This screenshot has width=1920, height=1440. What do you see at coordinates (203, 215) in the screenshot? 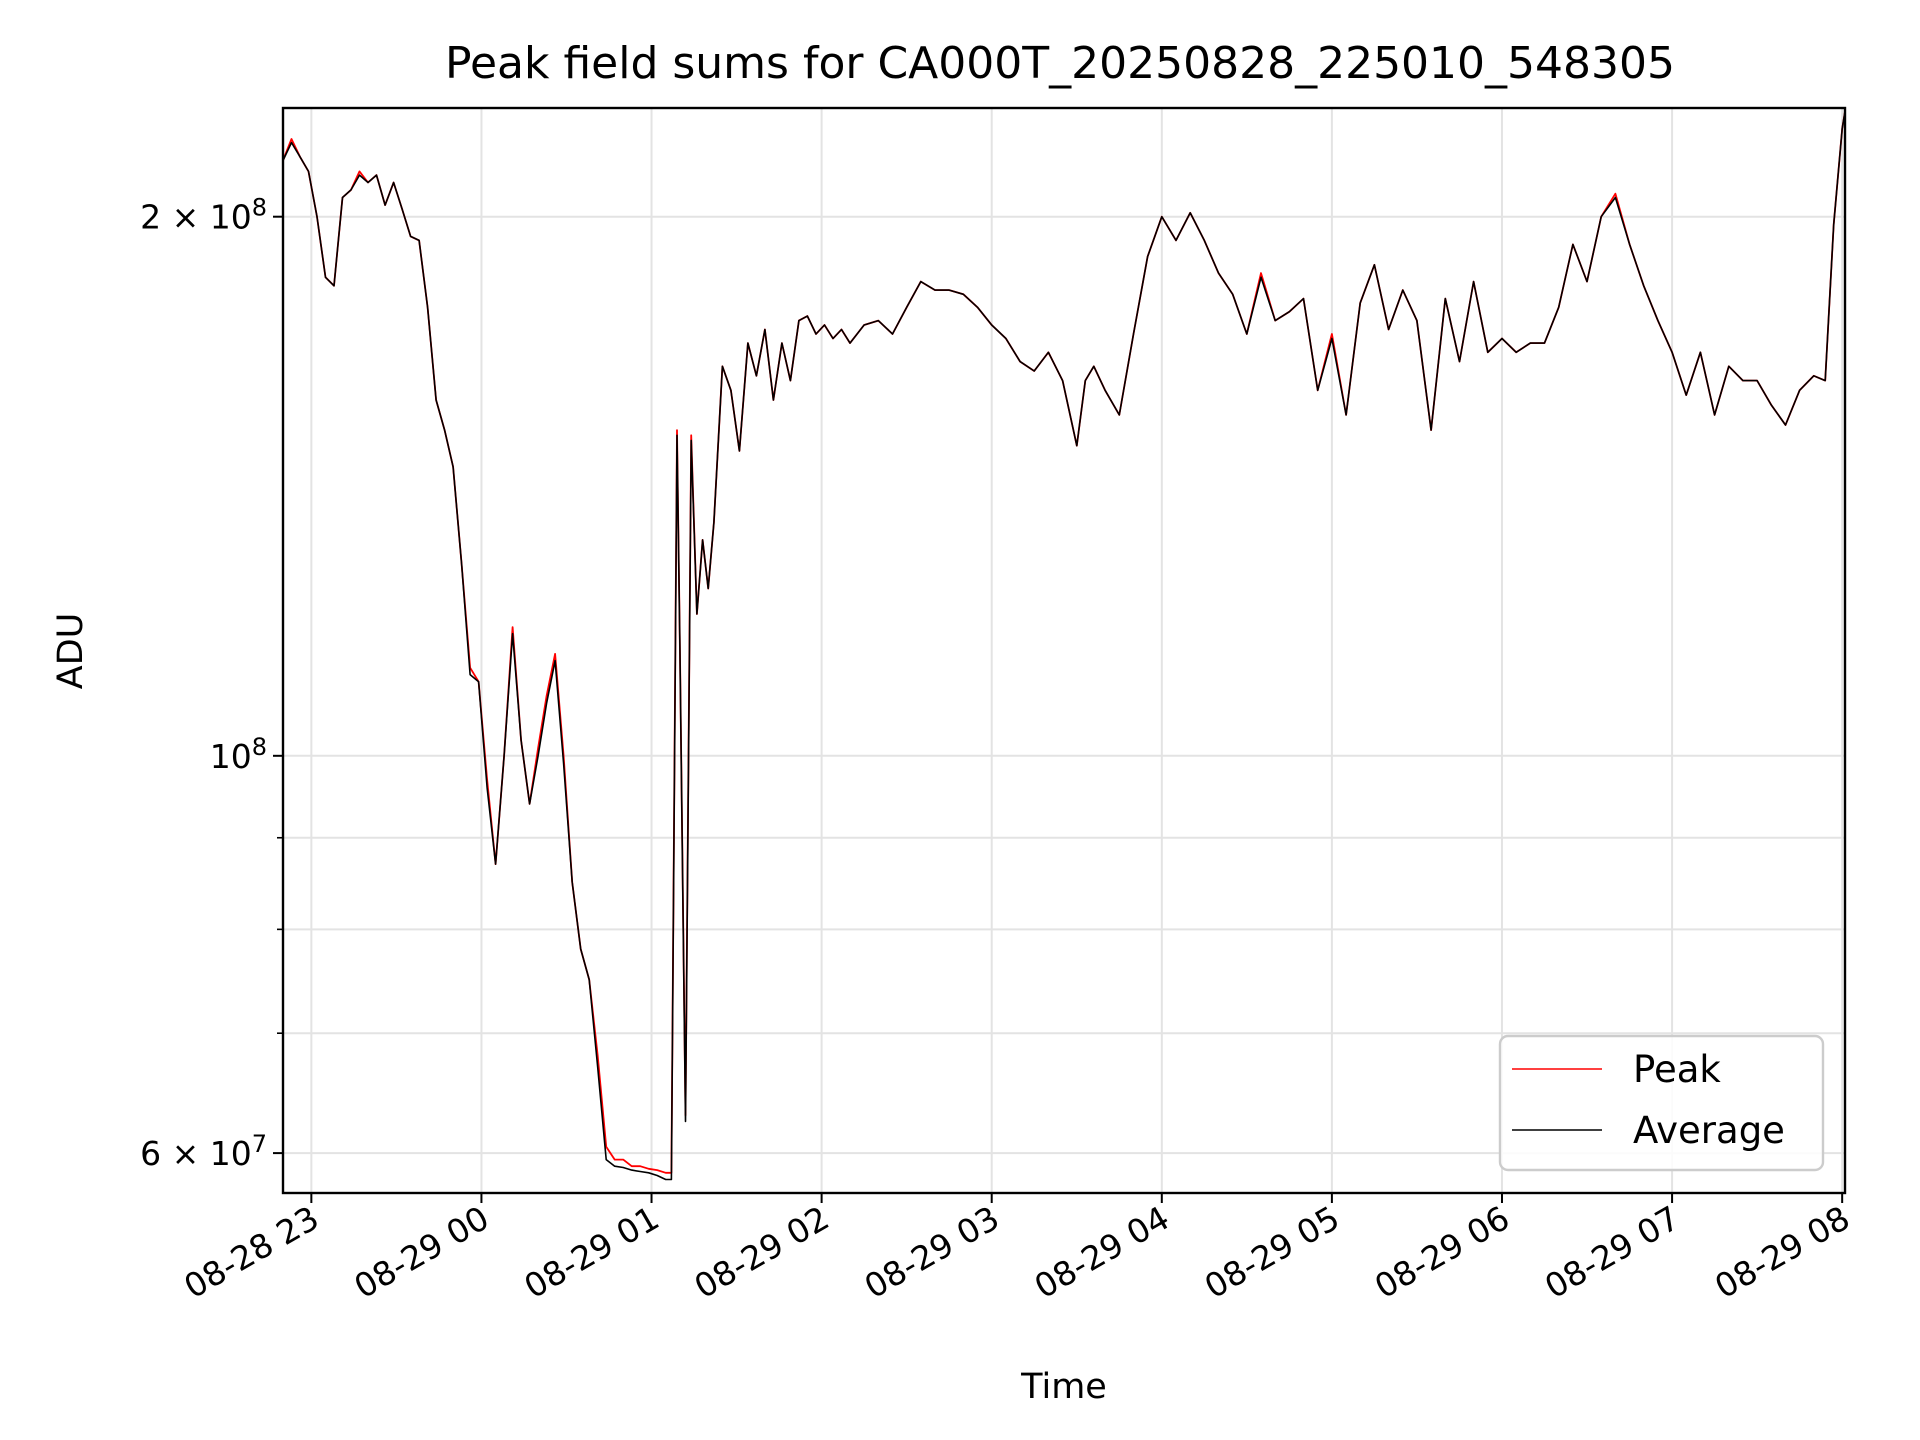
I see `y-tick-label: 2 × 108` at bounding box center [203, 215].